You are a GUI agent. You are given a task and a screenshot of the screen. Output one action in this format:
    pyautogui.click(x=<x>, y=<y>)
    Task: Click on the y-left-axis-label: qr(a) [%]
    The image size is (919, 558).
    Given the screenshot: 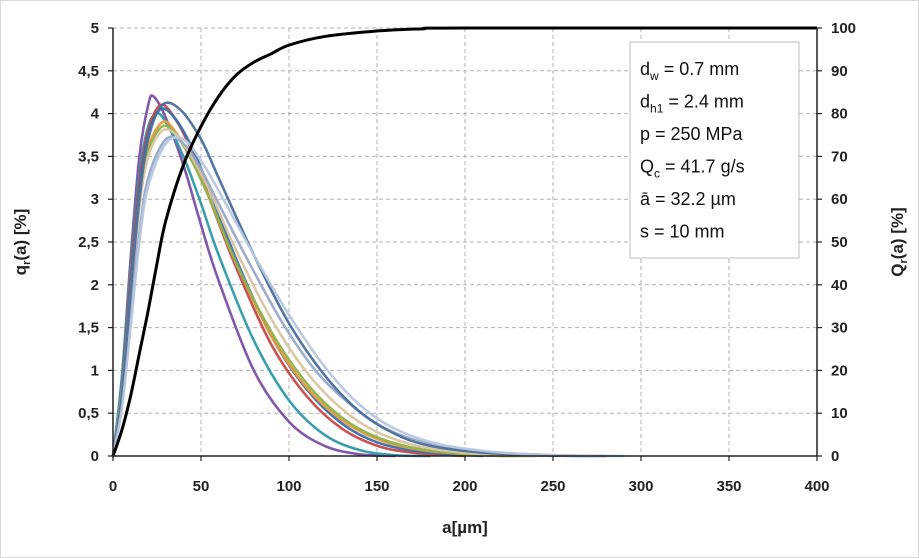 What is the action you would take?
    pyautogui.click(x=22, y=242)
    